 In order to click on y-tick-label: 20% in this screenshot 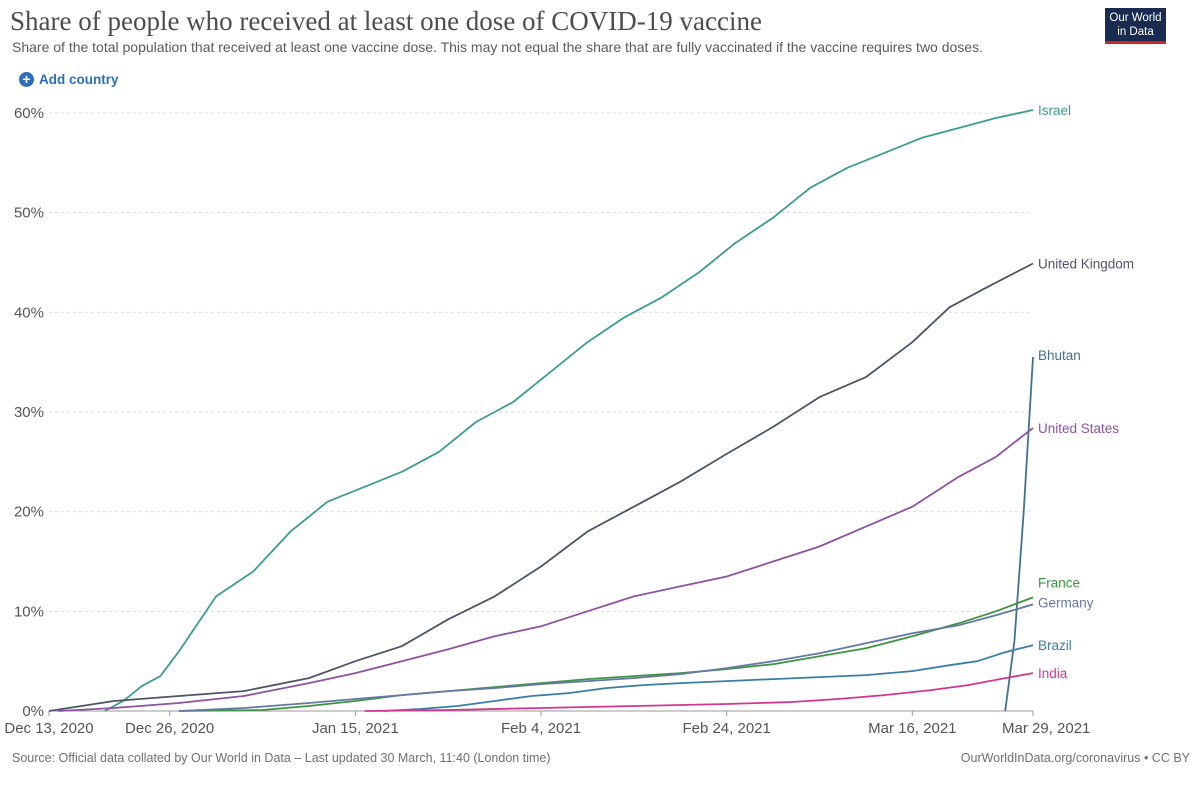, I will do `click(29, 512)`.